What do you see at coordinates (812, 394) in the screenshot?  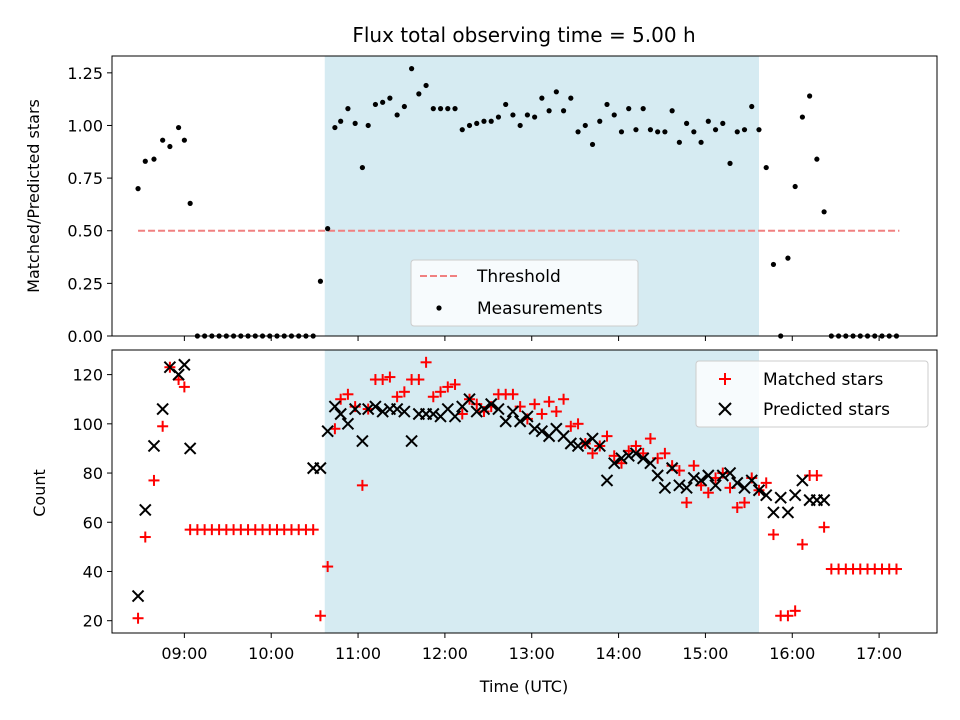 I see `bottom-legend: Matched stars Predicted stars` at bounding box center [812, 394].